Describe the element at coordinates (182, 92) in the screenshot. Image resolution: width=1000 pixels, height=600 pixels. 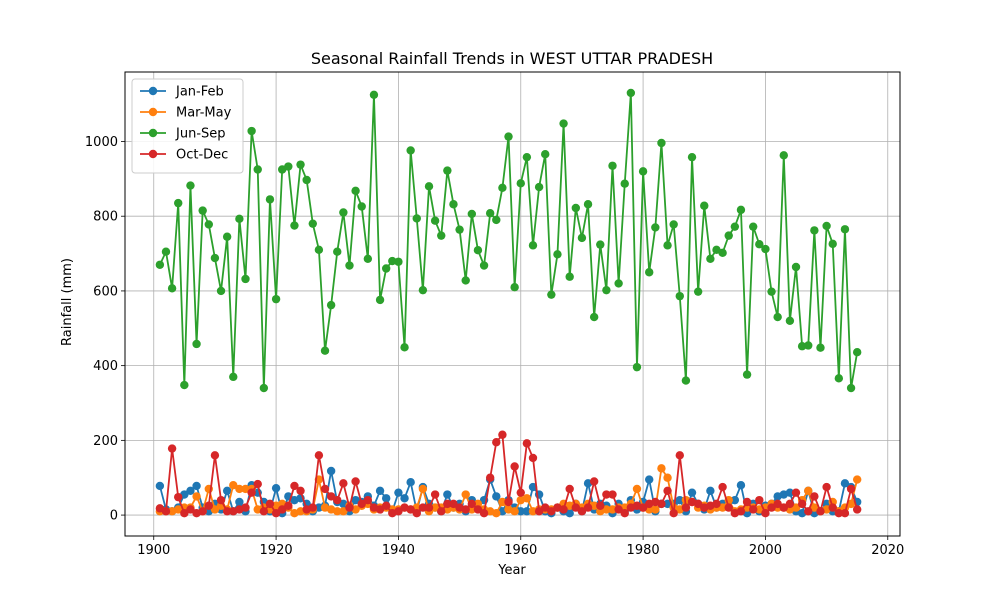
I see `legend-item-jan-feb: Jan-Feb` at that location.